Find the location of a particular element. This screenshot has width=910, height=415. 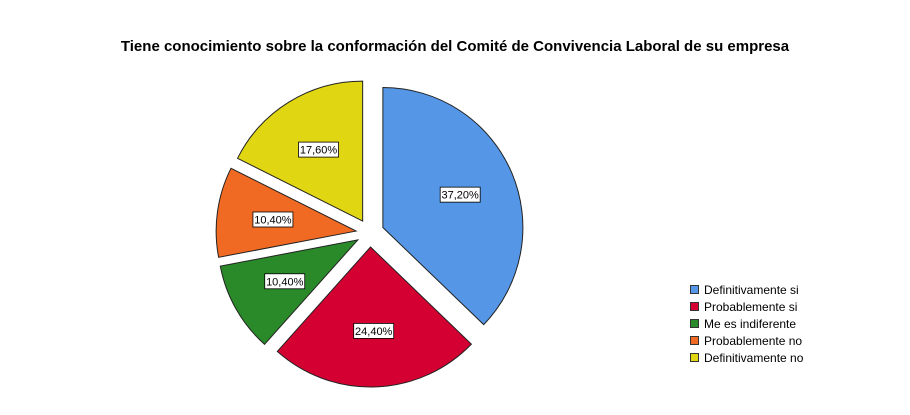

pie-slice-probablemente-si is located at coordinates (374, 317).